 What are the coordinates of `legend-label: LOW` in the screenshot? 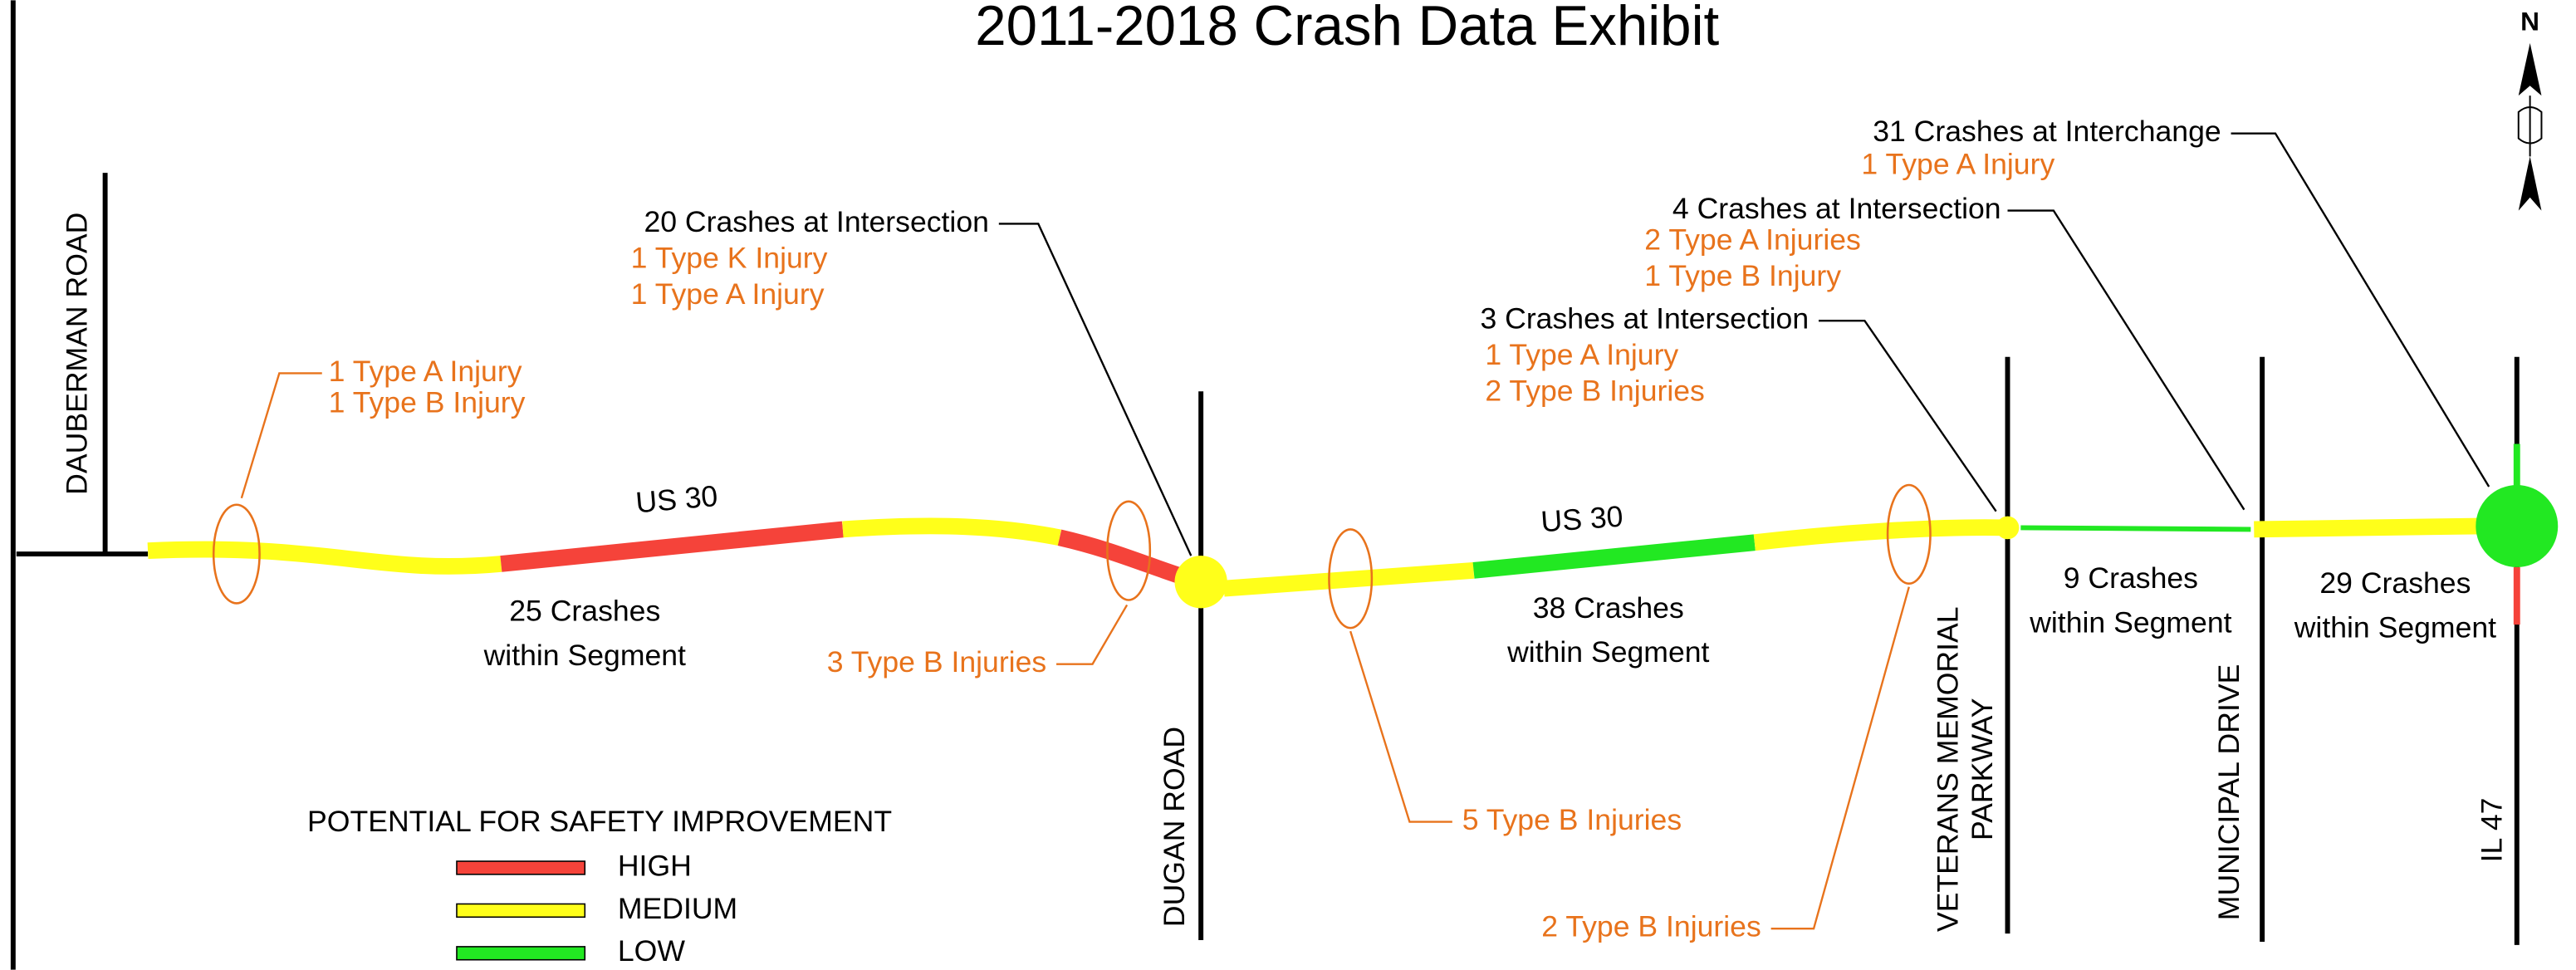 It's located at (652, 951).